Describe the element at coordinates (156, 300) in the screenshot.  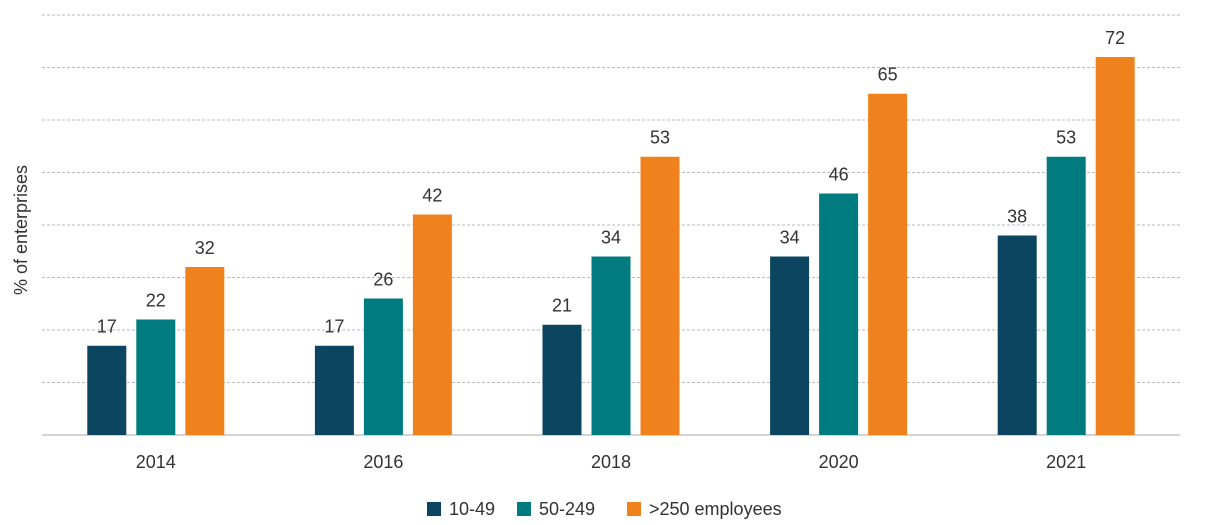
I see `data-label: 22` at that location.